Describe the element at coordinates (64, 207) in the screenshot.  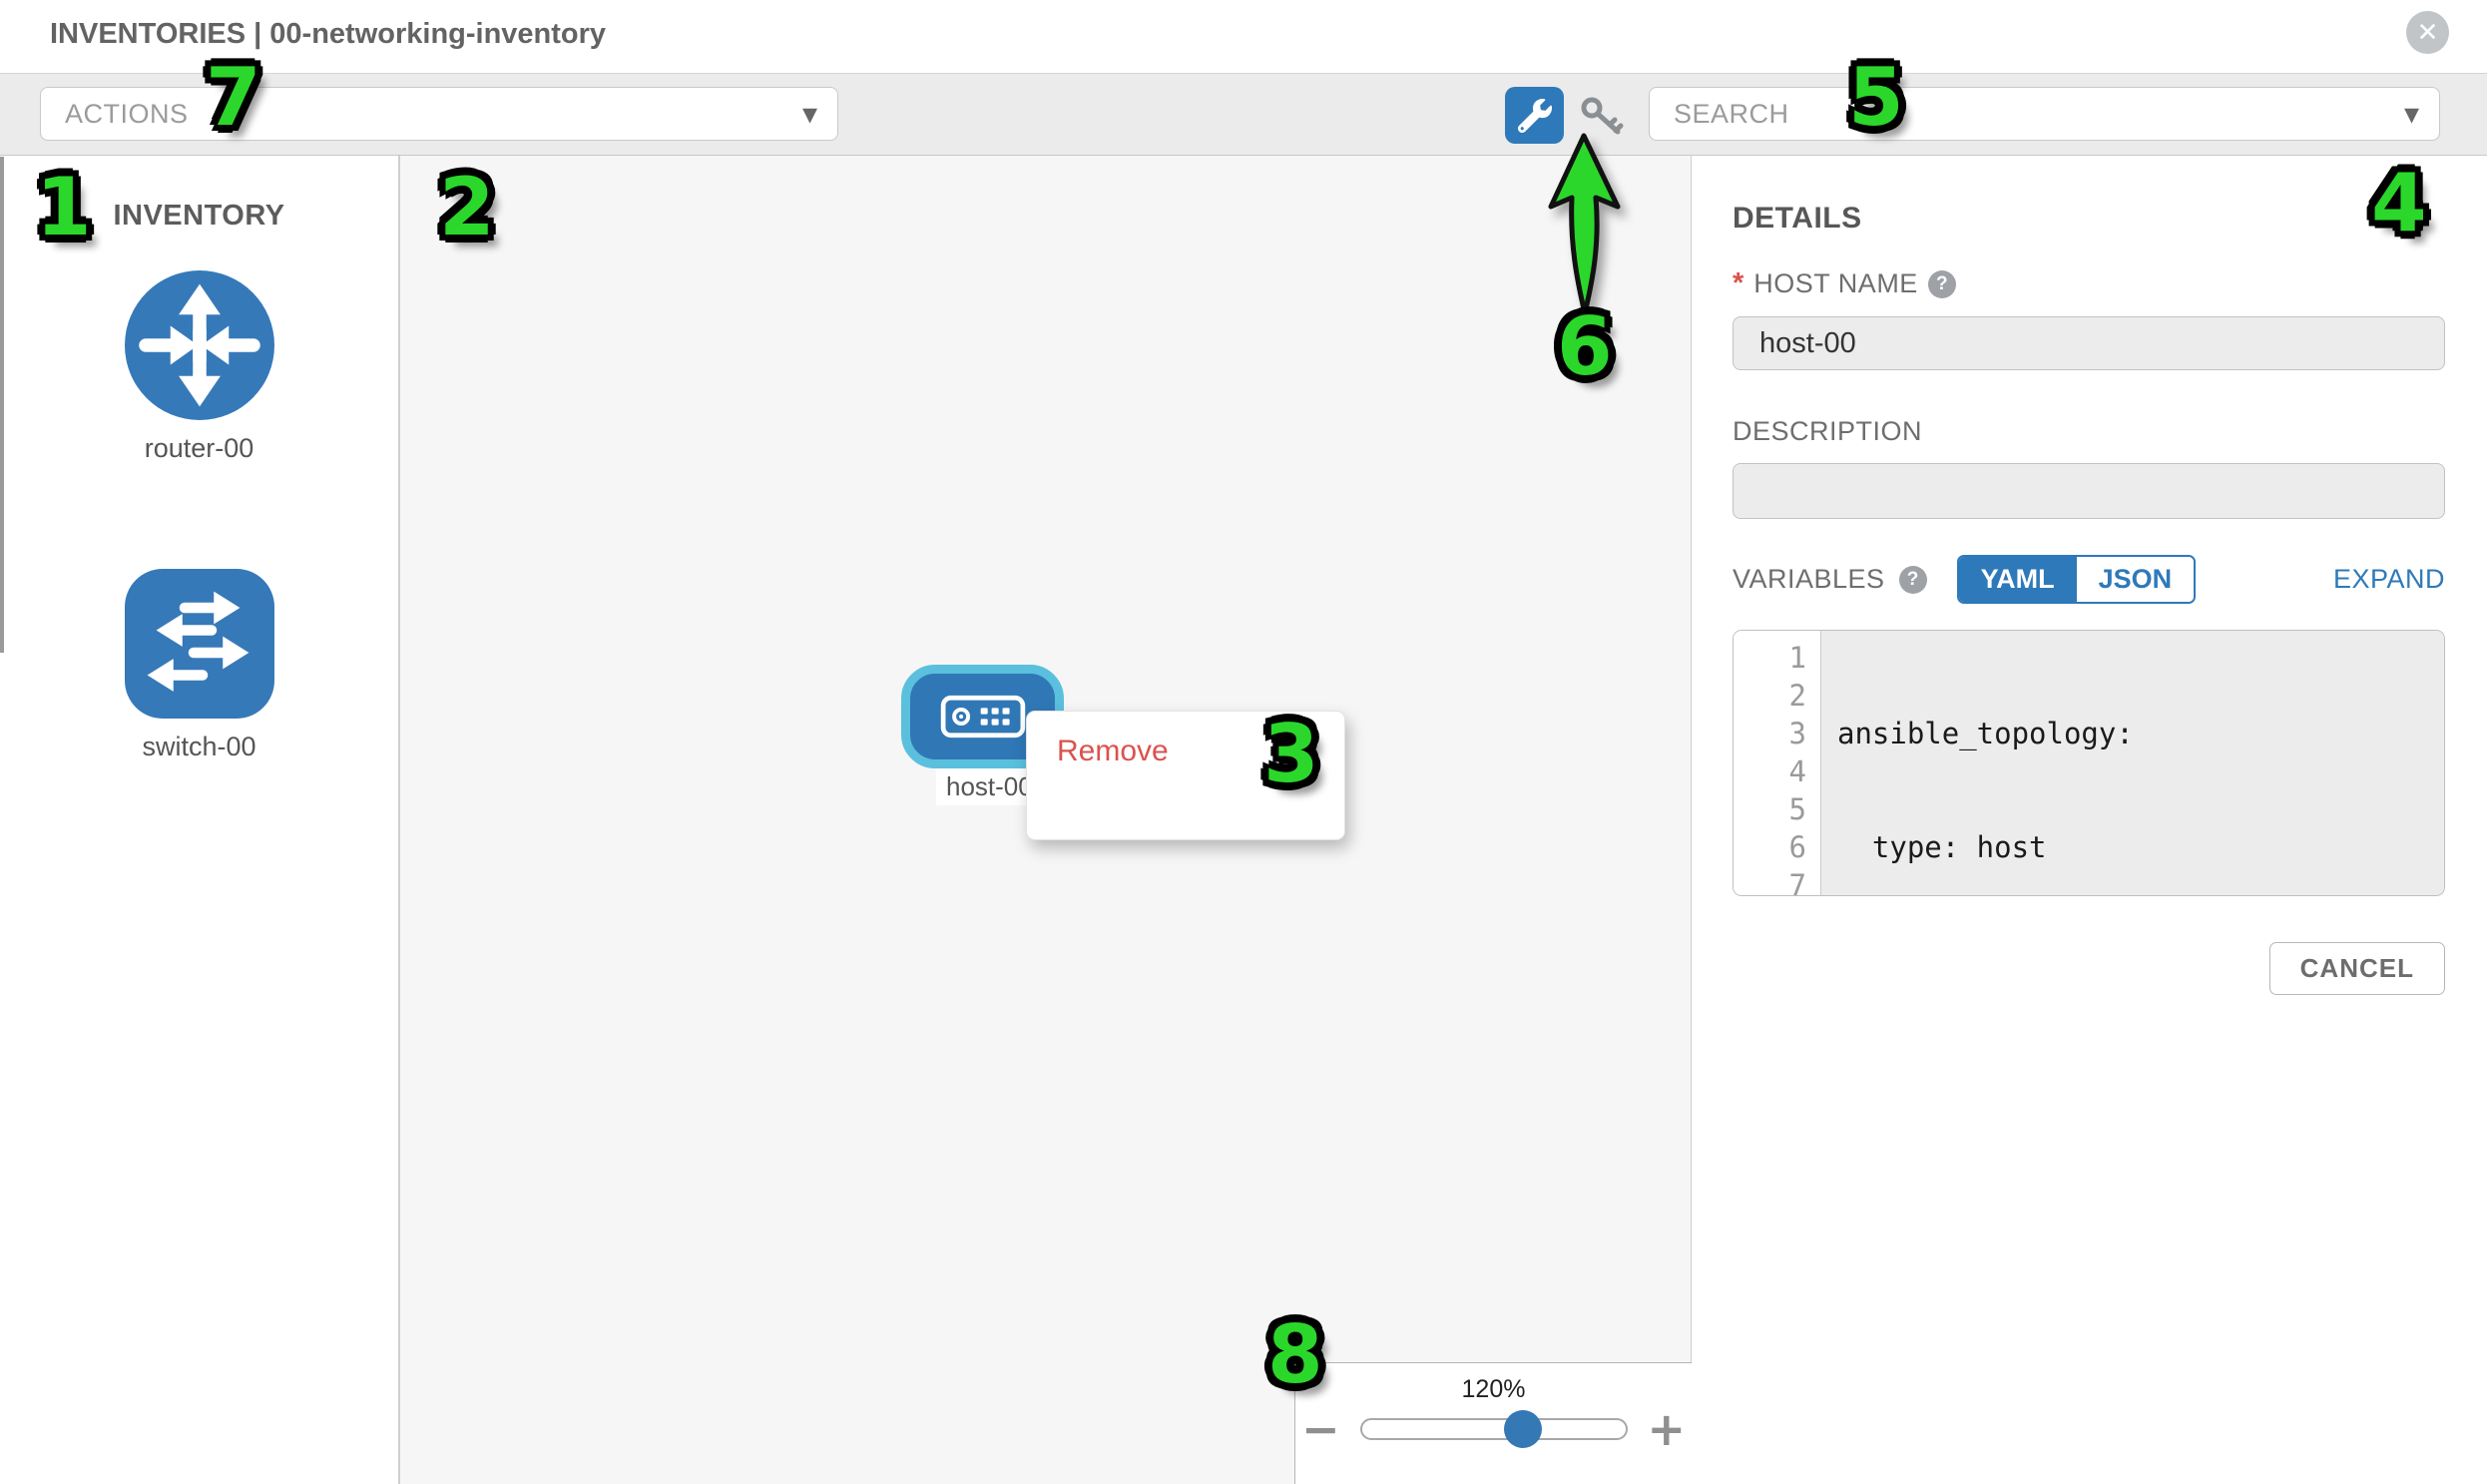
I see `annotation-number-1: 1` at that location.